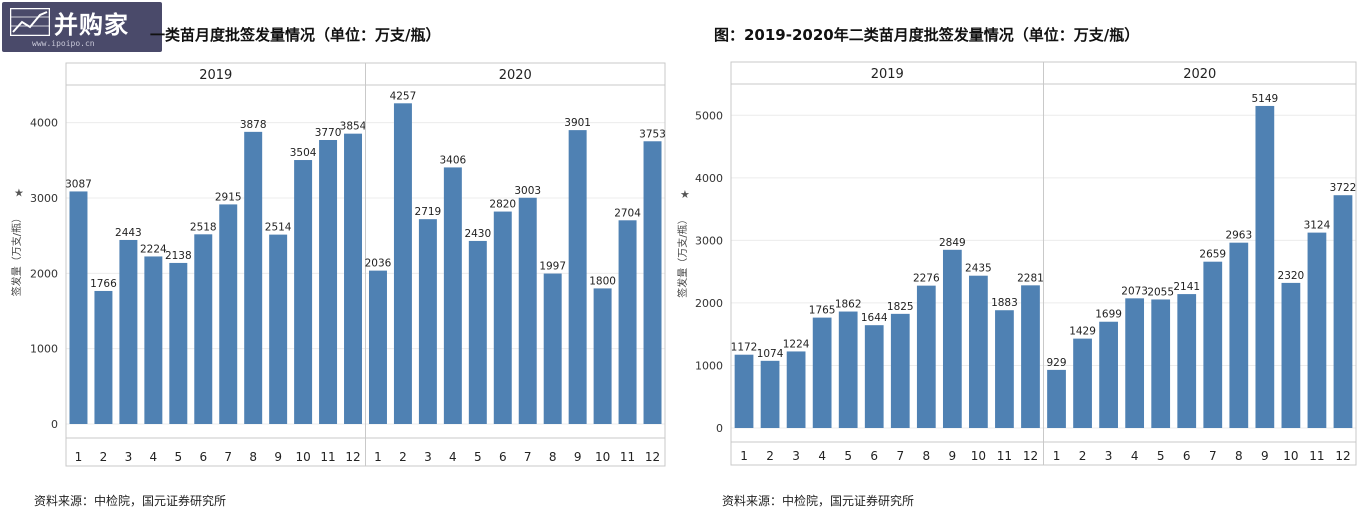 This screenshot has width=1364, height=515. Describe the element at coordinates (900, 307) in the screenshot. I see `data-label: 1825` at that location.